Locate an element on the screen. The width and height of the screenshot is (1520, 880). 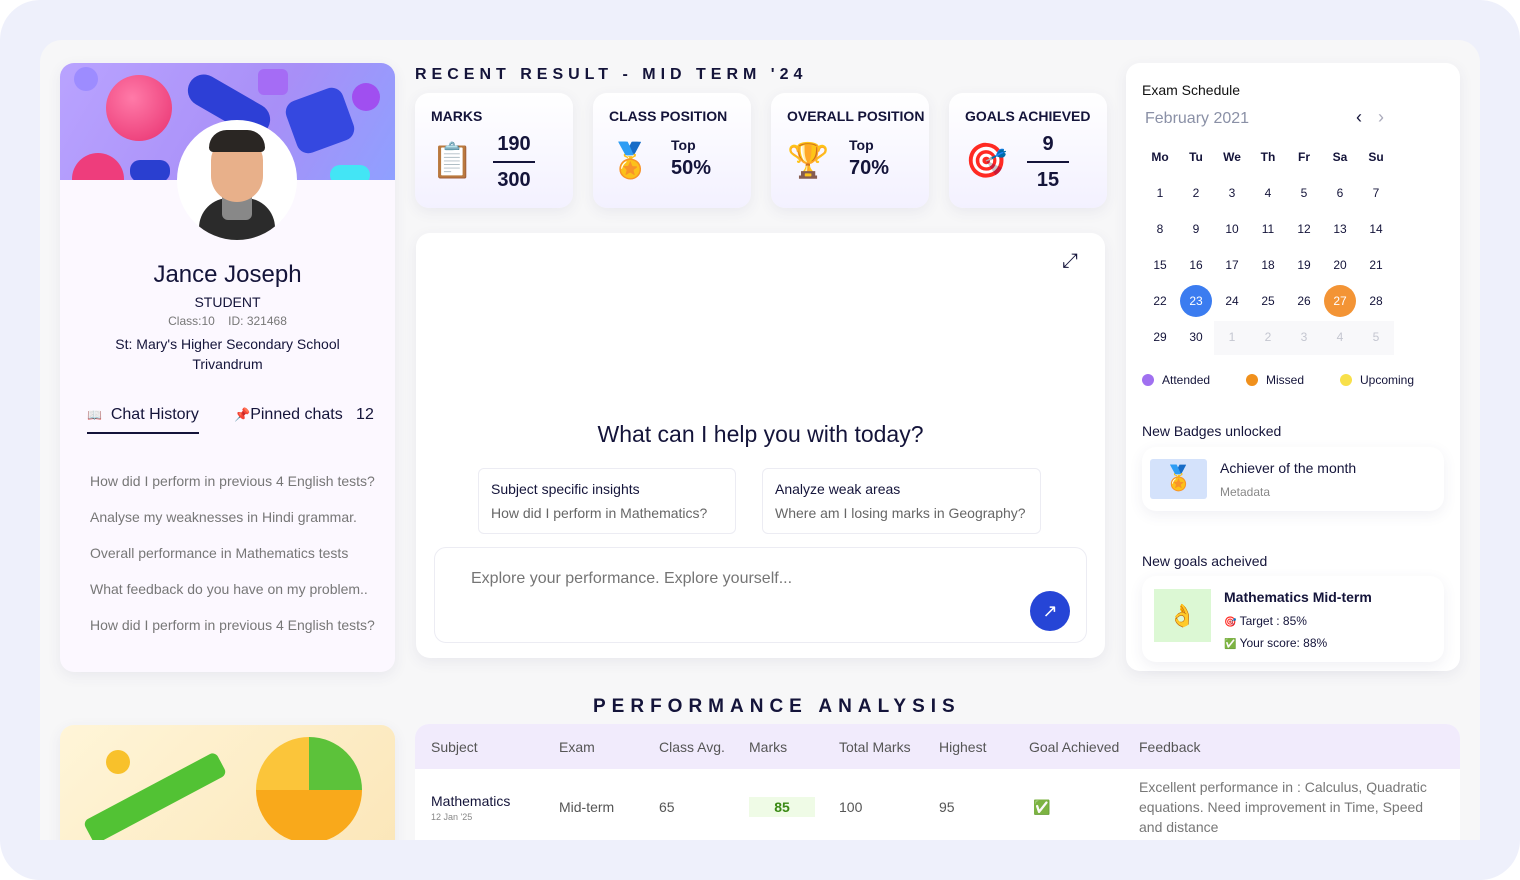
goal-target: 🎯 Target : 85% is located at coordinates (1265, 621).